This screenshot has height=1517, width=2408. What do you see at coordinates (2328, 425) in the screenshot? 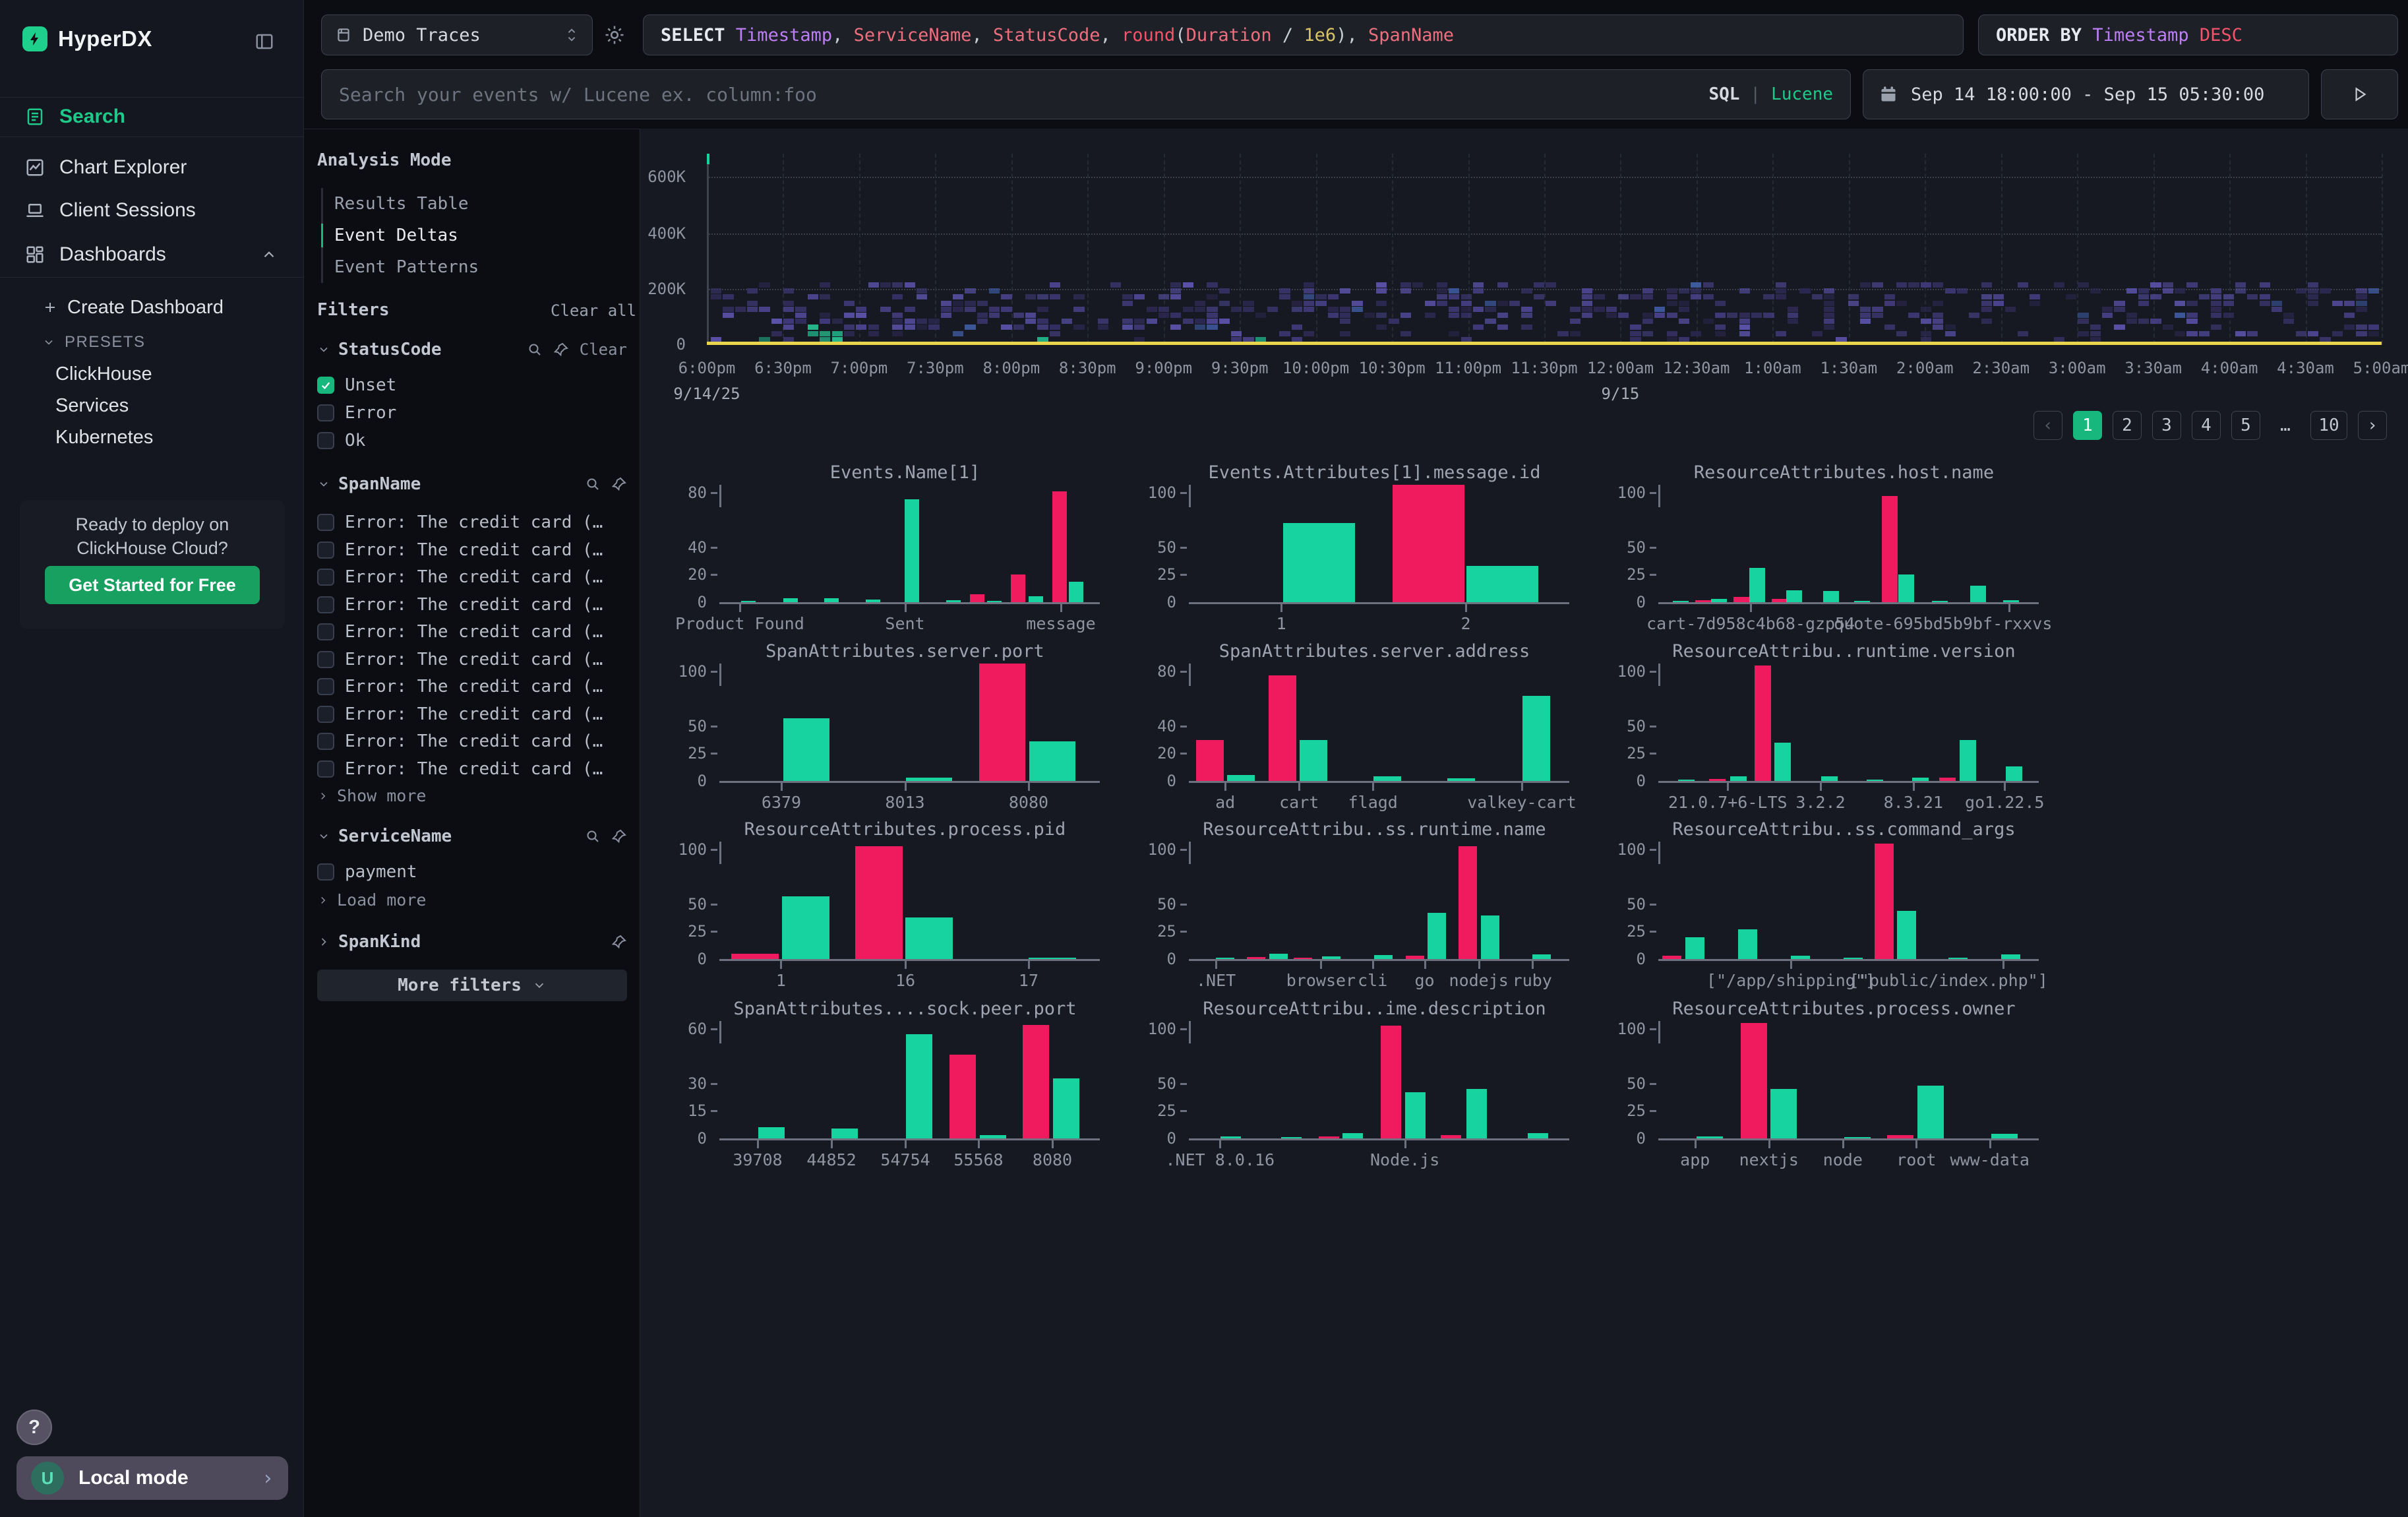
I see `page-button-10: 10` at bounding box center [2328, 425].